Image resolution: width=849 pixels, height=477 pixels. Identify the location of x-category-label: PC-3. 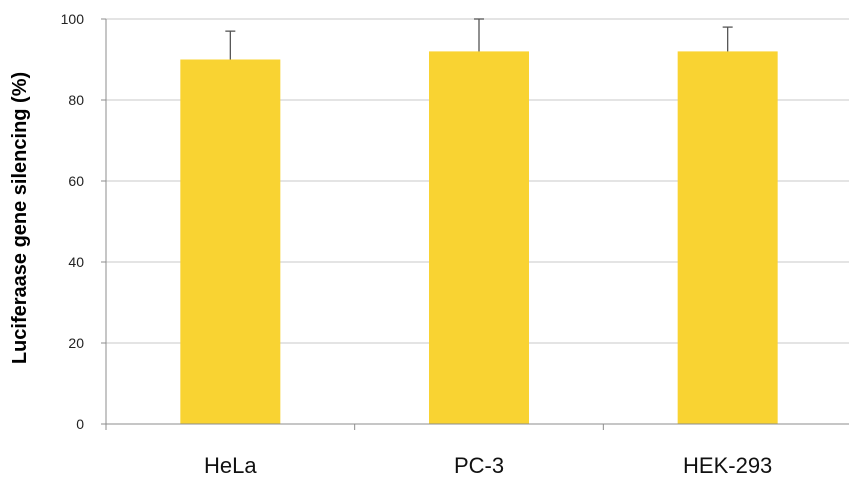
(479, 465).